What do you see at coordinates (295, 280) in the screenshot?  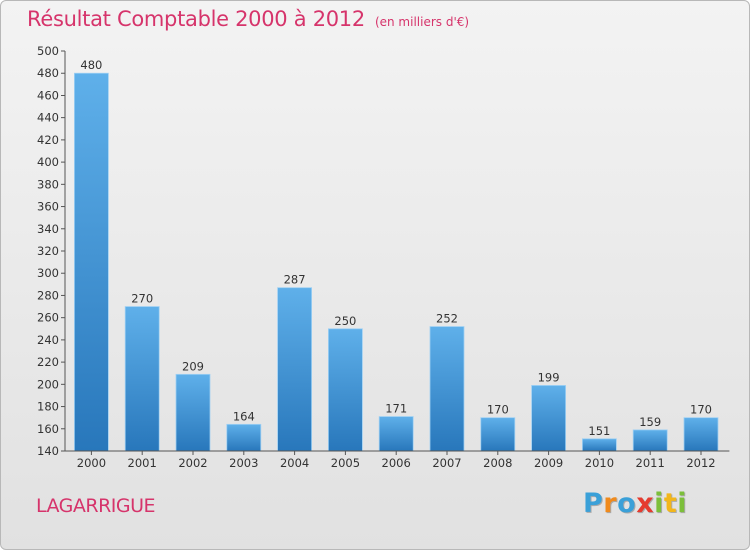 I see `value-label-2004: 287` at bounding box center [295, 280].